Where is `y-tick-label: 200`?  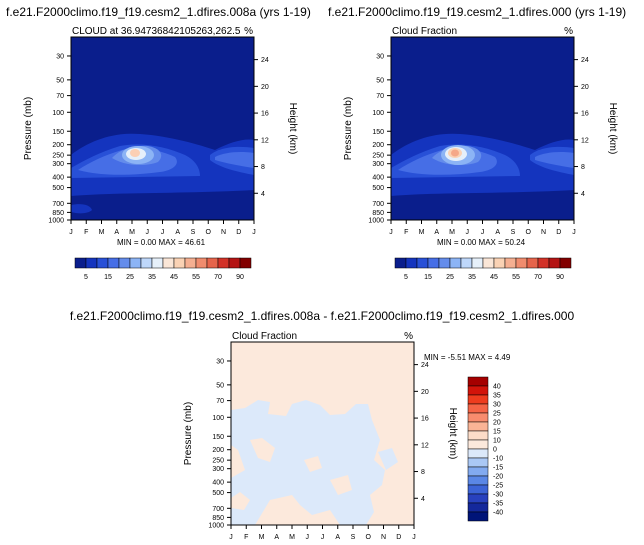
y-tick-label: 200 is located at coordinates (58, 145).